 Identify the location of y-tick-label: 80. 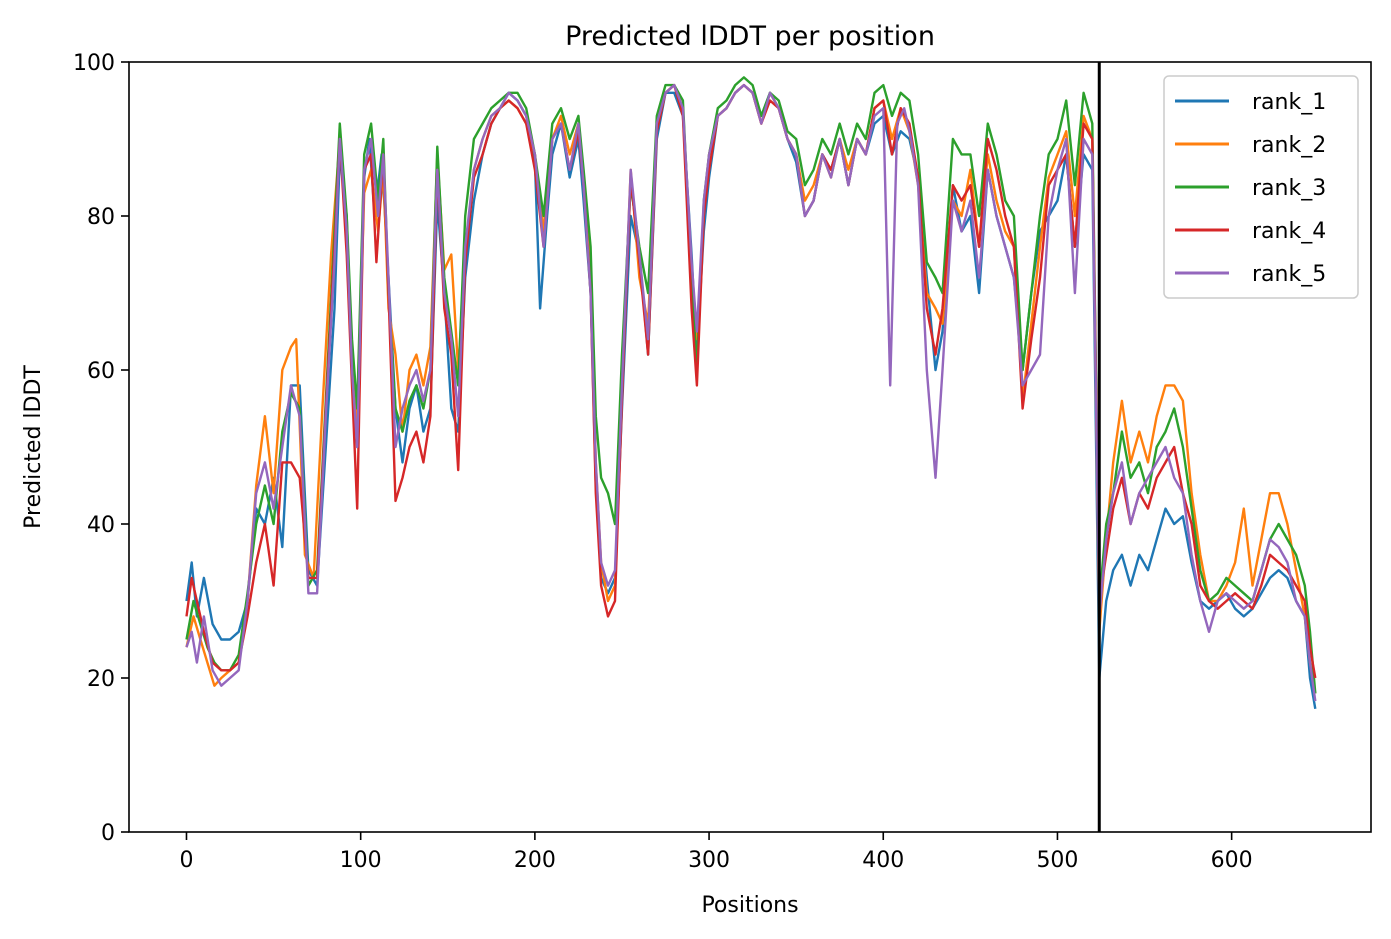
(101, 217).